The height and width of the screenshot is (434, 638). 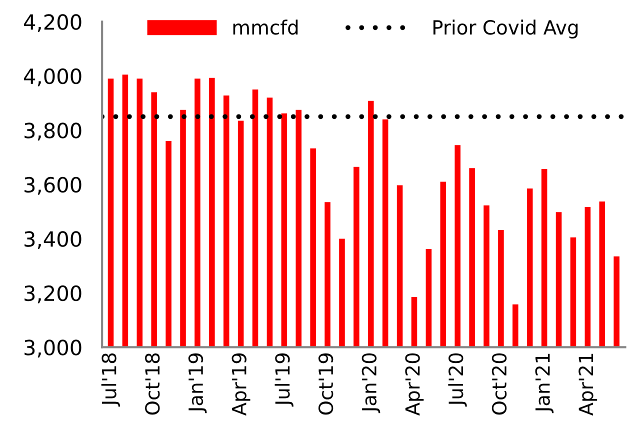 What do you see at coordinates (265, 27) in the screenshot?
I see `legend-label: mmcfd` at bounding box center [265, 27].